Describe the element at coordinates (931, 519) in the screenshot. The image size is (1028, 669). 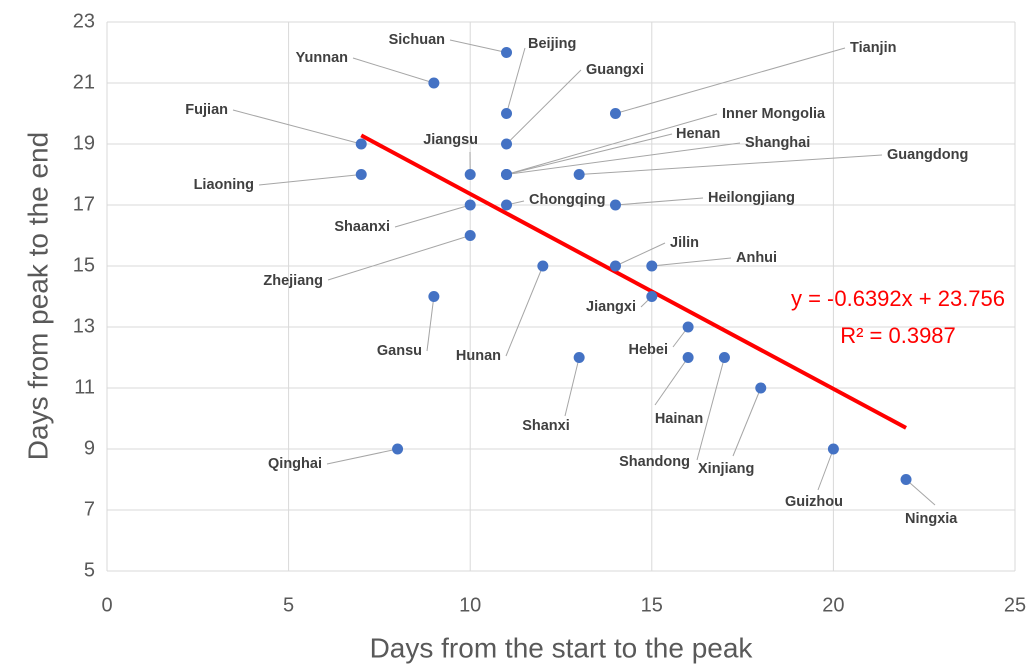
I see `point-label: Ningxia` at that location.